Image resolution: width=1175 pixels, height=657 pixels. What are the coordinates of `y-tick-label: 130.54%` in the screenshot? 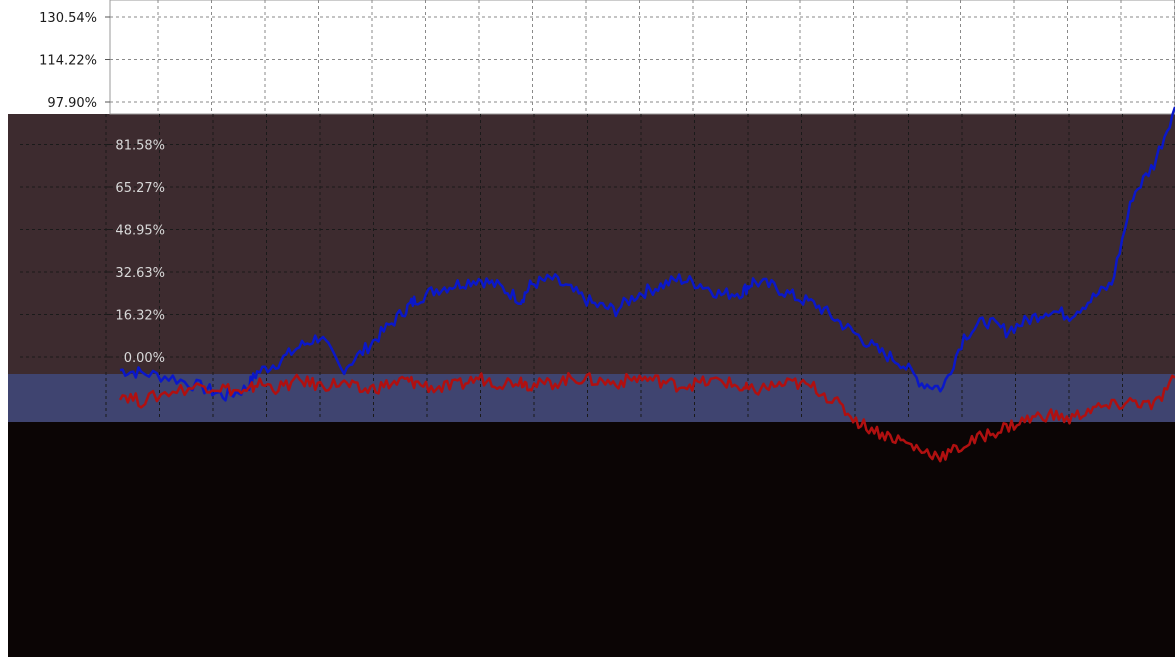 It's located at (68, 18).